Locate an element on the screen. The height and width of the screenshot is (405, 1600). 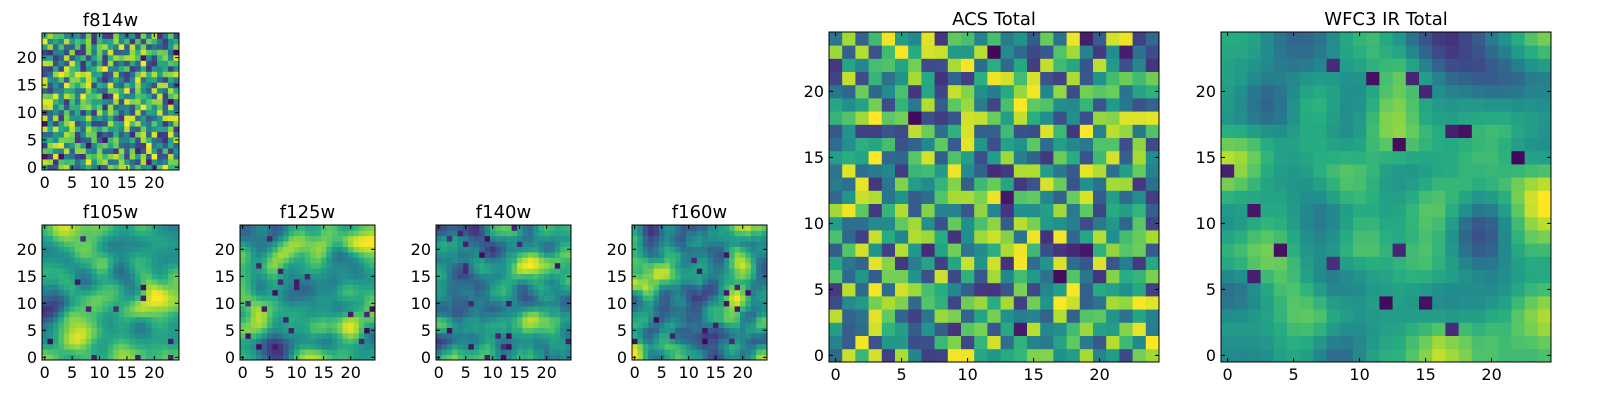
panel-title: f125w is located at coordinates (307, 212).